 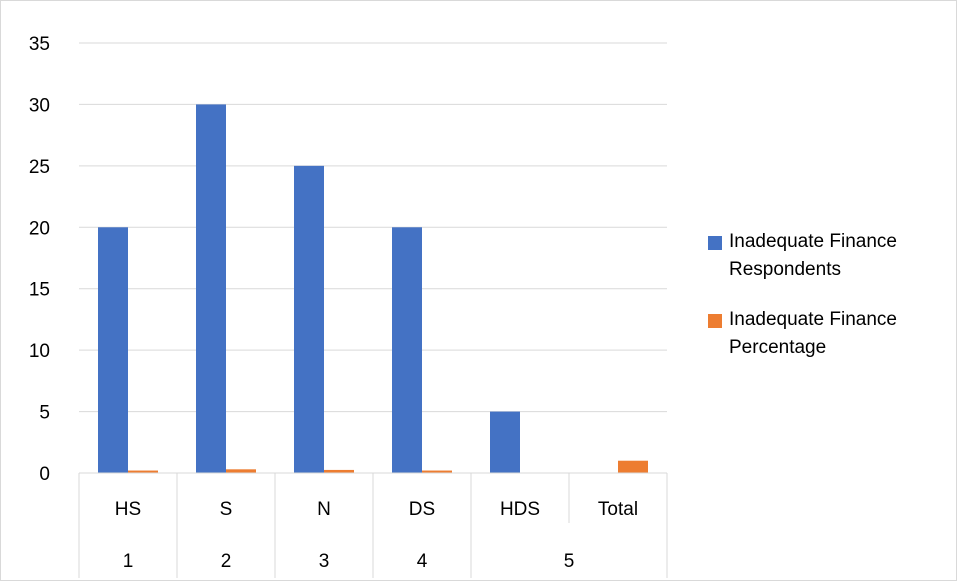 What do you see at coordinates (309, 319) in the screenshot?
I see `bar-respondents-n` at bounding box center [309, 319].